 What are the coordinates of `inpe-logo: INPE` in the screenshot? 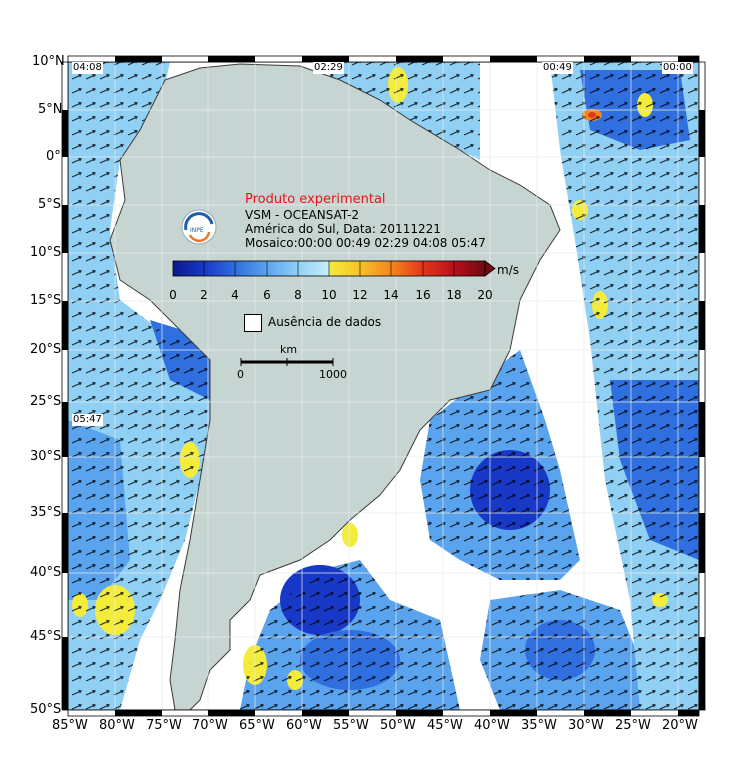 It's located at (199, 227).